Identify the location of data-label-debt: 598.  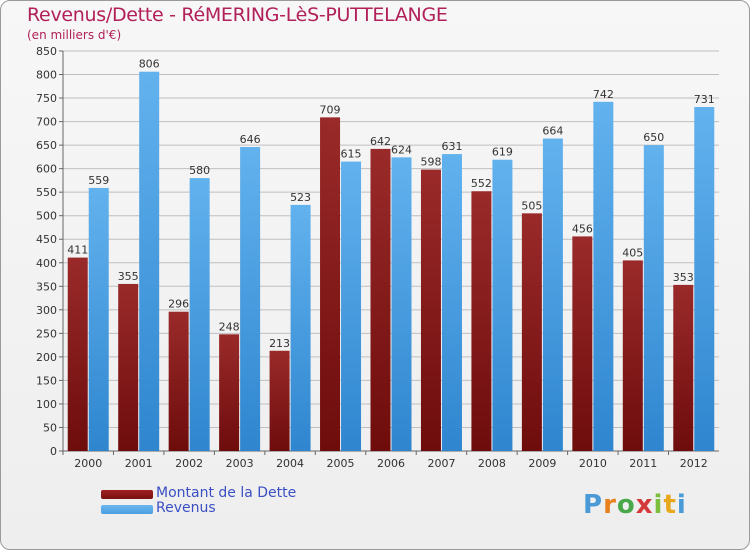
(430, 162).